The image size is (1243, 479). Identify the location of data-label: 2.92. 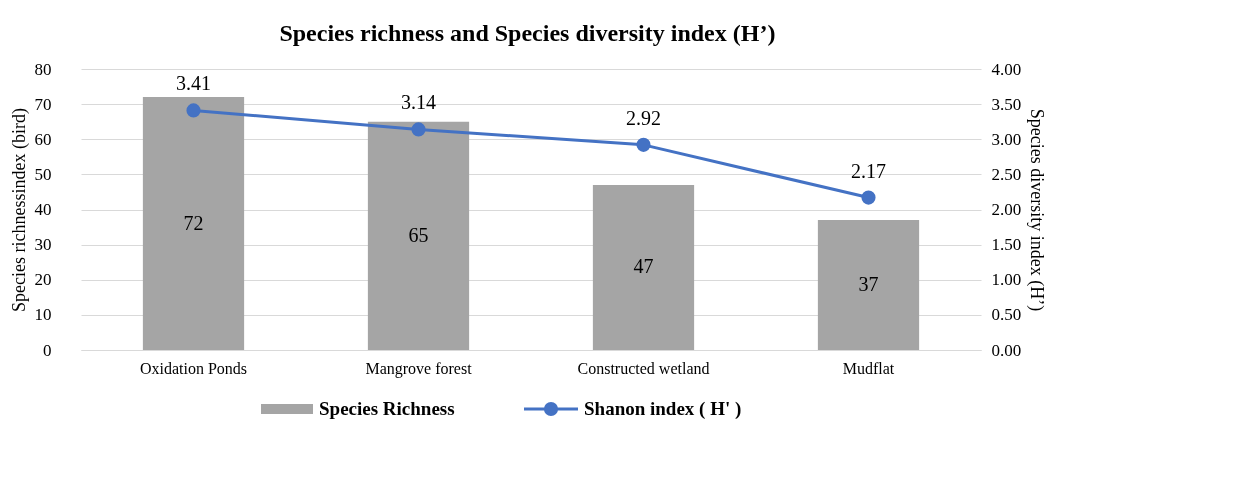
(643, 117).